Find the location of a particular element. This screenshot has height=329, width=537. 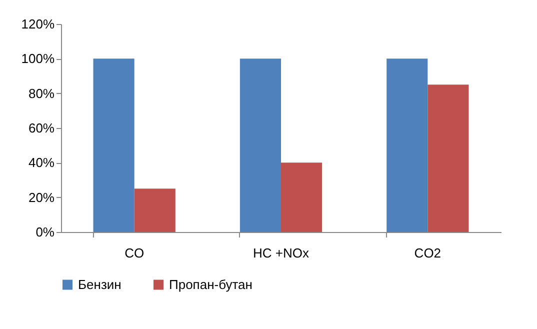

y-tick-label: 80% is located at coordinates (41, 93).